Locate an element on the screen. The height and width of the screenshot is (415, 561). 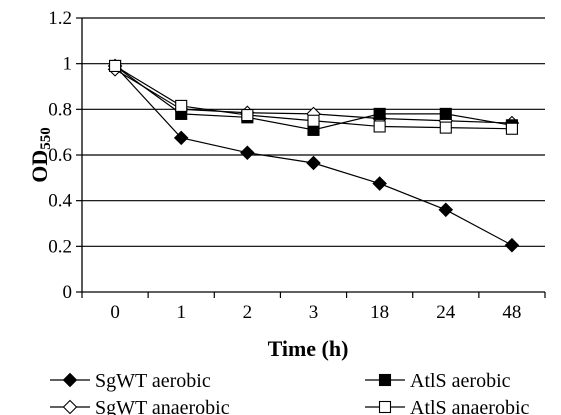
y-tick-label: 1.2 is located at coordinates (60, 18).